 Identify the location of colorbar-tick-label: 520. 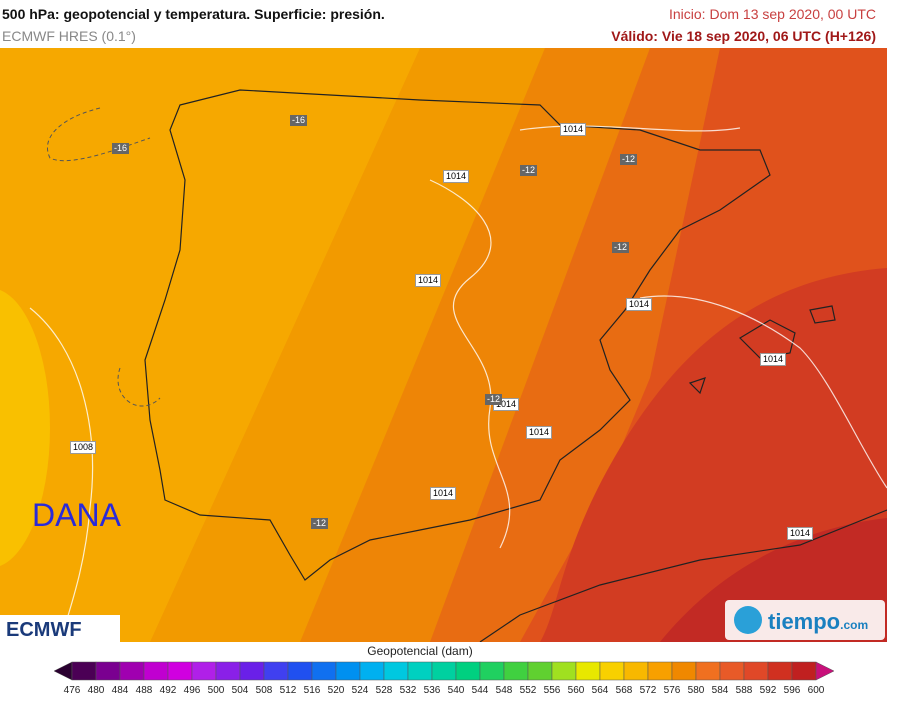
(336, 690).